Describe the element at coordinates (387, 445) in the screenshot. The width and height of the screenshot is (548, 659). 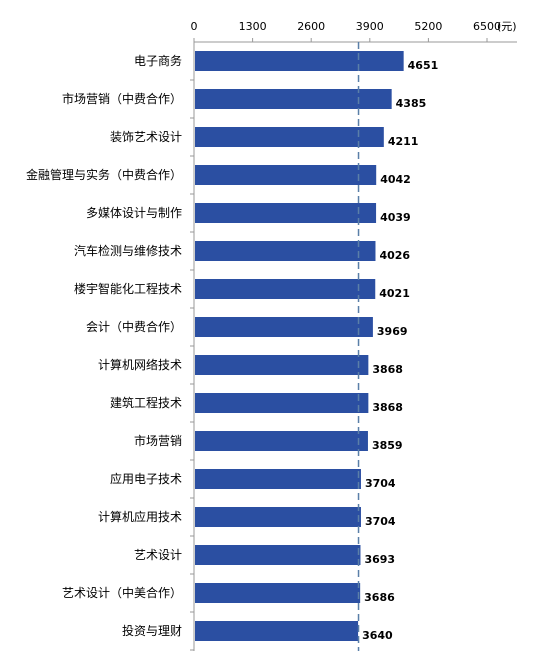
I see `data-label: 3859` at that location.